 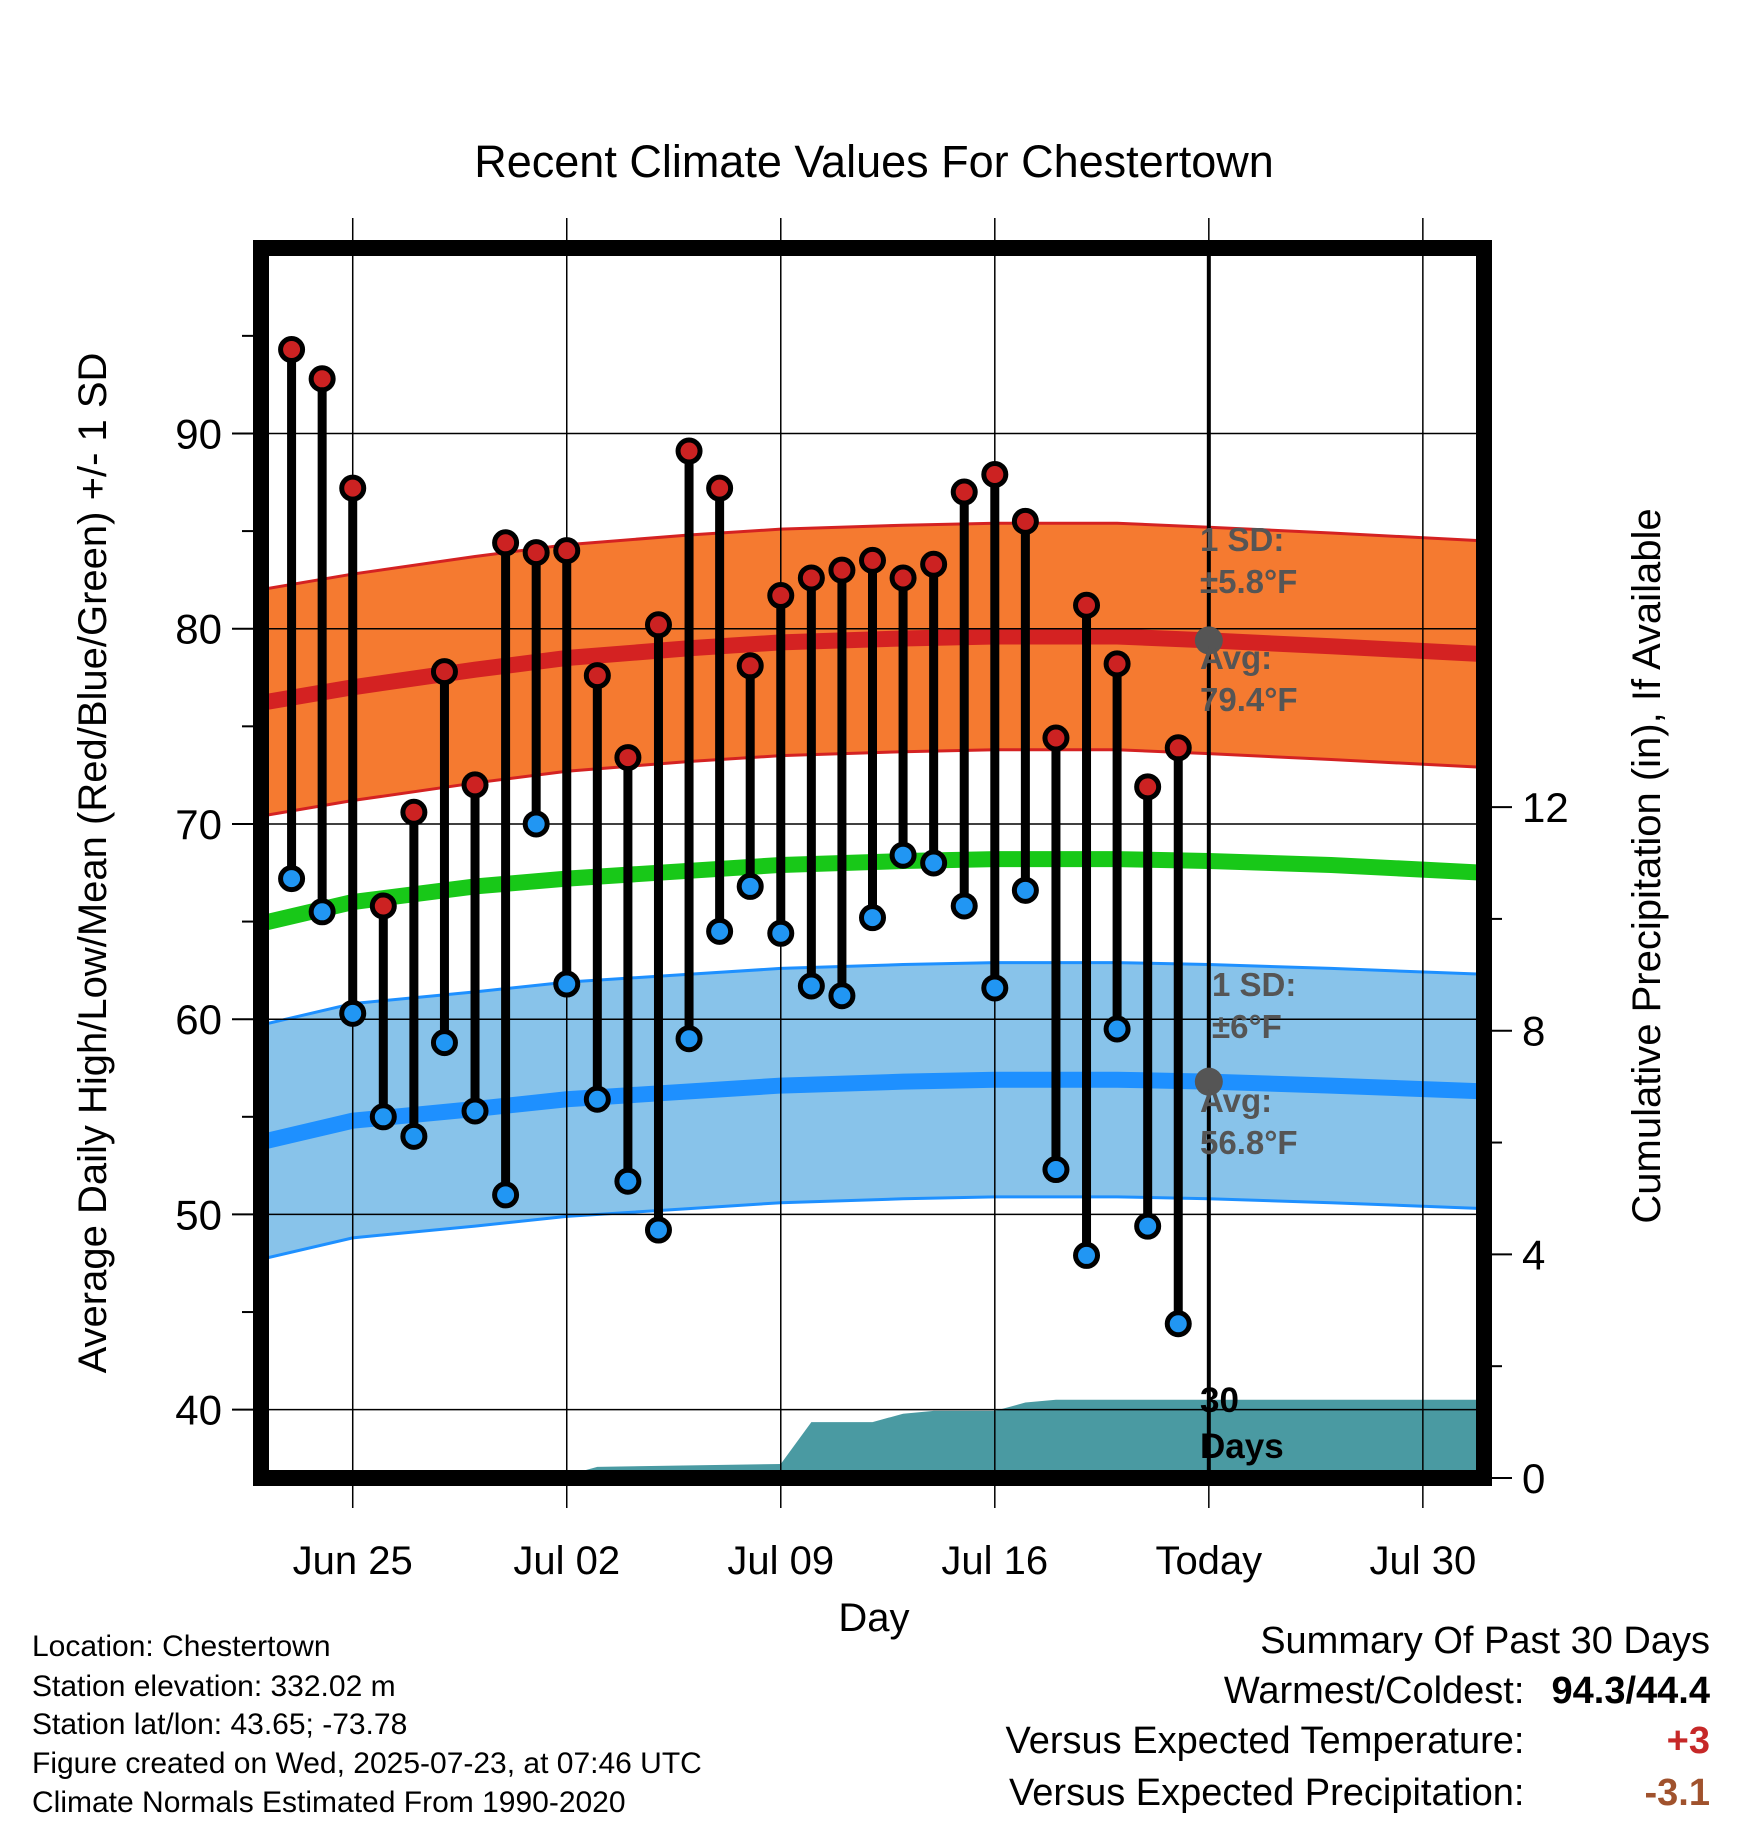 I want to click on y-tick-label: 80, so click(x=198, y=629).